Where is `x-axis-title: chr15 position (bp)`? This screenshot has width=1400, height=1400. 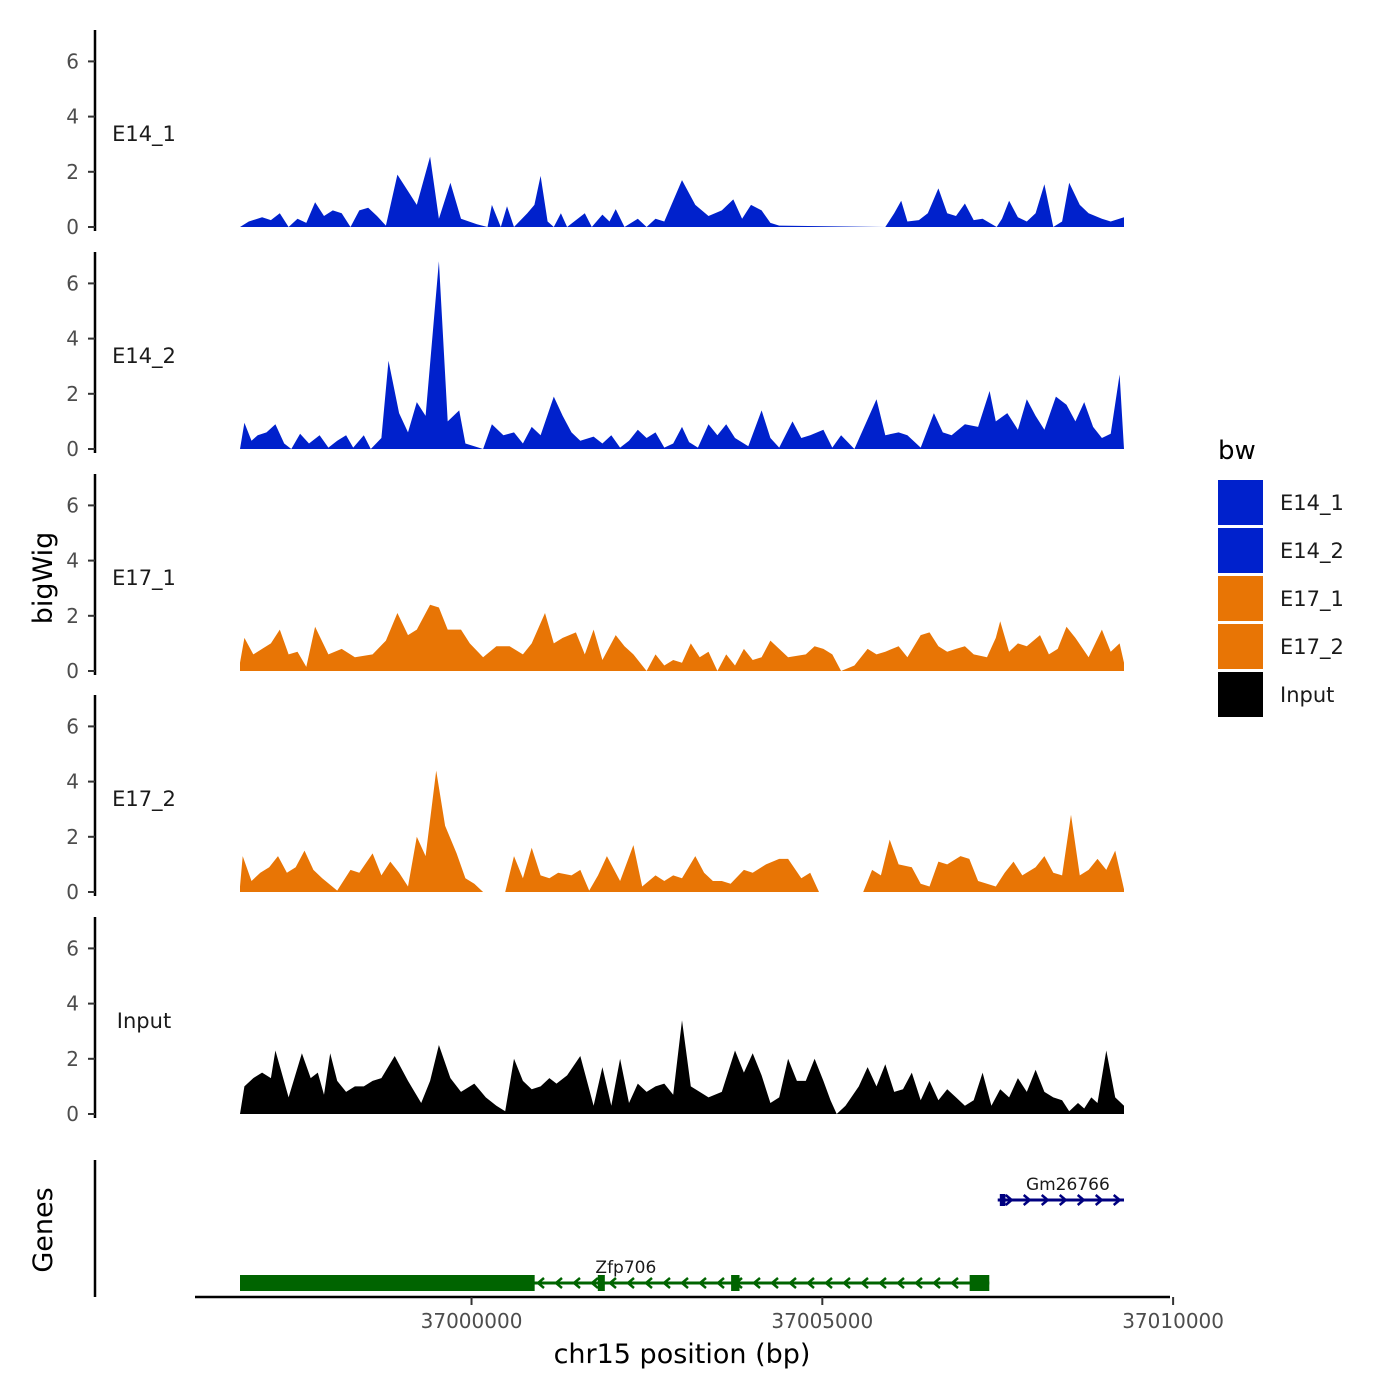
x-axis-title: chr15 position (bp) is located at coordinates (682, 1354).